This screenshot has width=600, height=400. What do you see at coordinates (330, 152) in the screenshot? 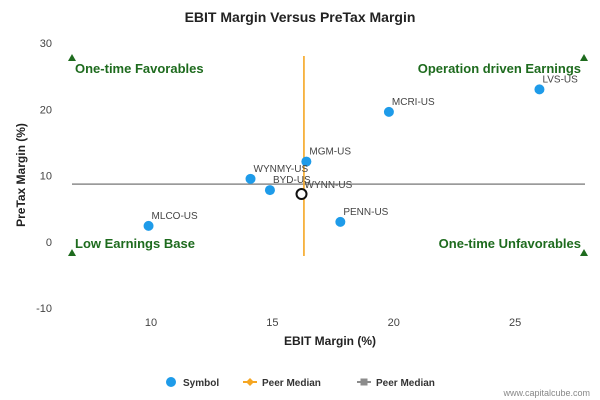
I see `data-point-label: MGM-US` at bounding box center [330, 152].